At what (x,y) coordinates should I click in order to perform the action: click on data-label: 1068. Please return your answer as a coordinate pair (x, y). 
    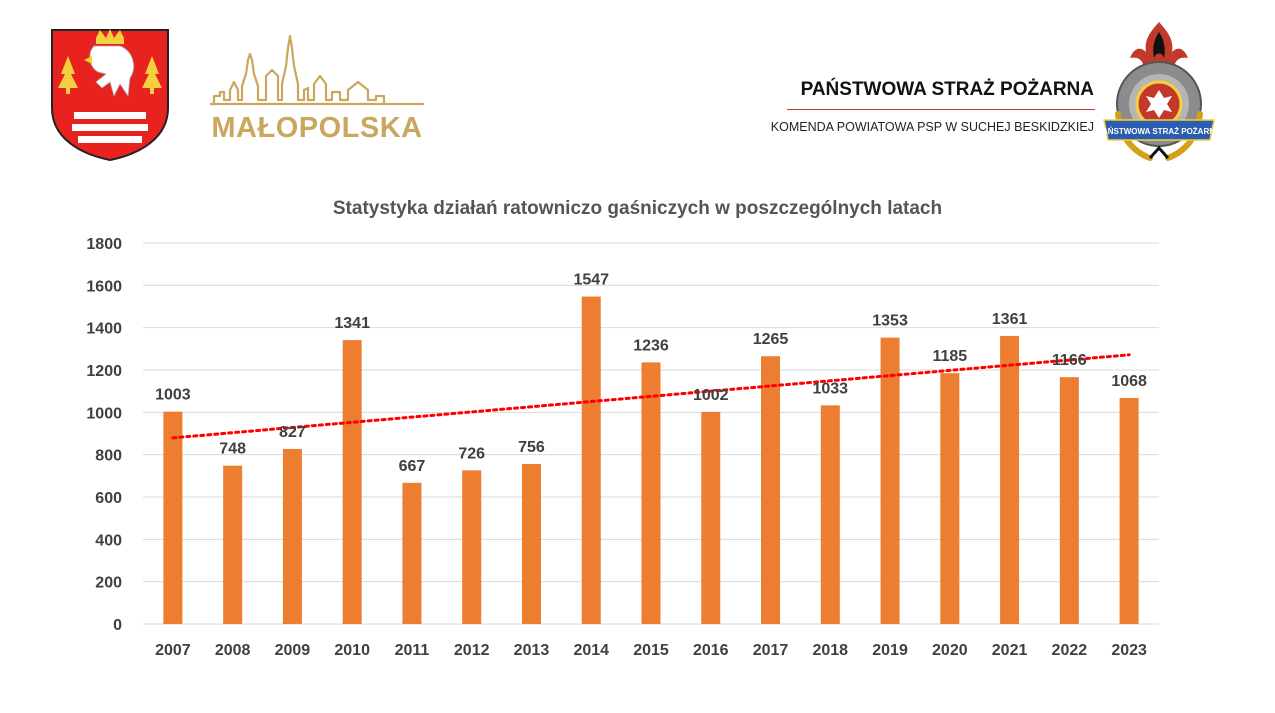
    Looking at the image, I should click on (1129, 381).